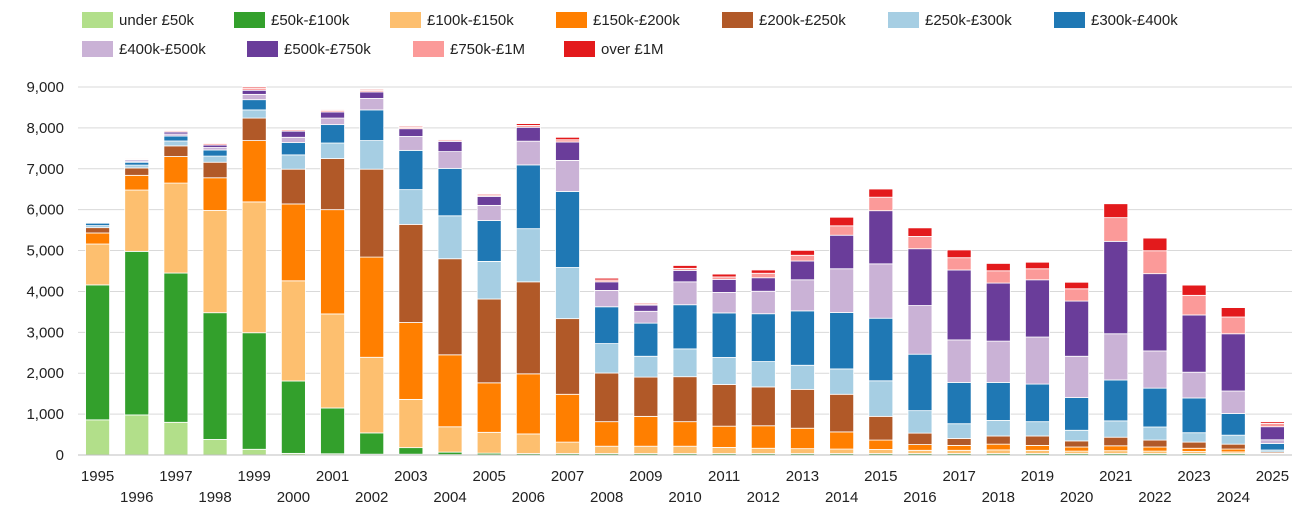 This screenshot has width=1305, height=510. What do you see at coordinates (292, 20) in the screenshot?
I see `legend-item-50k-100k: £50k-£100k` at bounding box center [292, 20].